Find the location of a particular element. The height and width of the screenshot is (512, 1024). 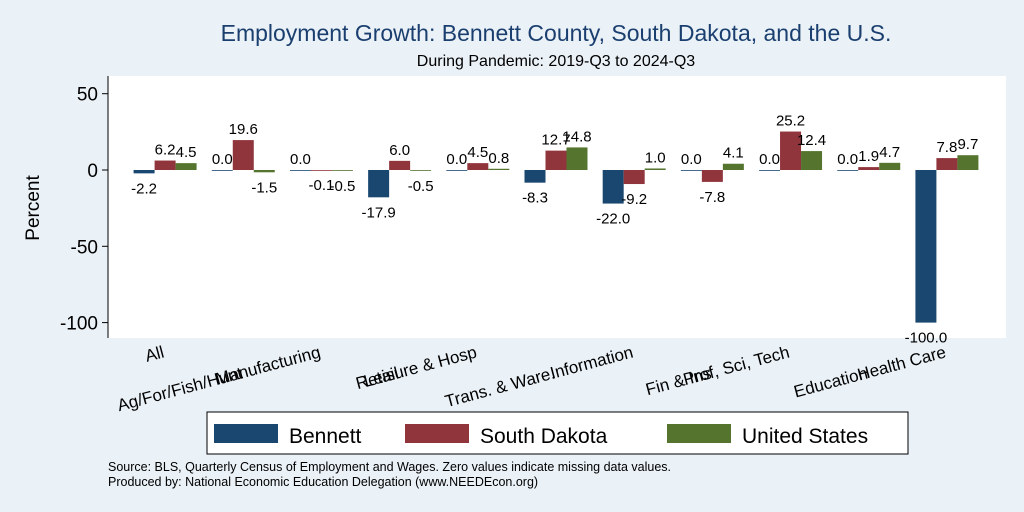

data-label: -2.2 is located at coordinates (144, 188).